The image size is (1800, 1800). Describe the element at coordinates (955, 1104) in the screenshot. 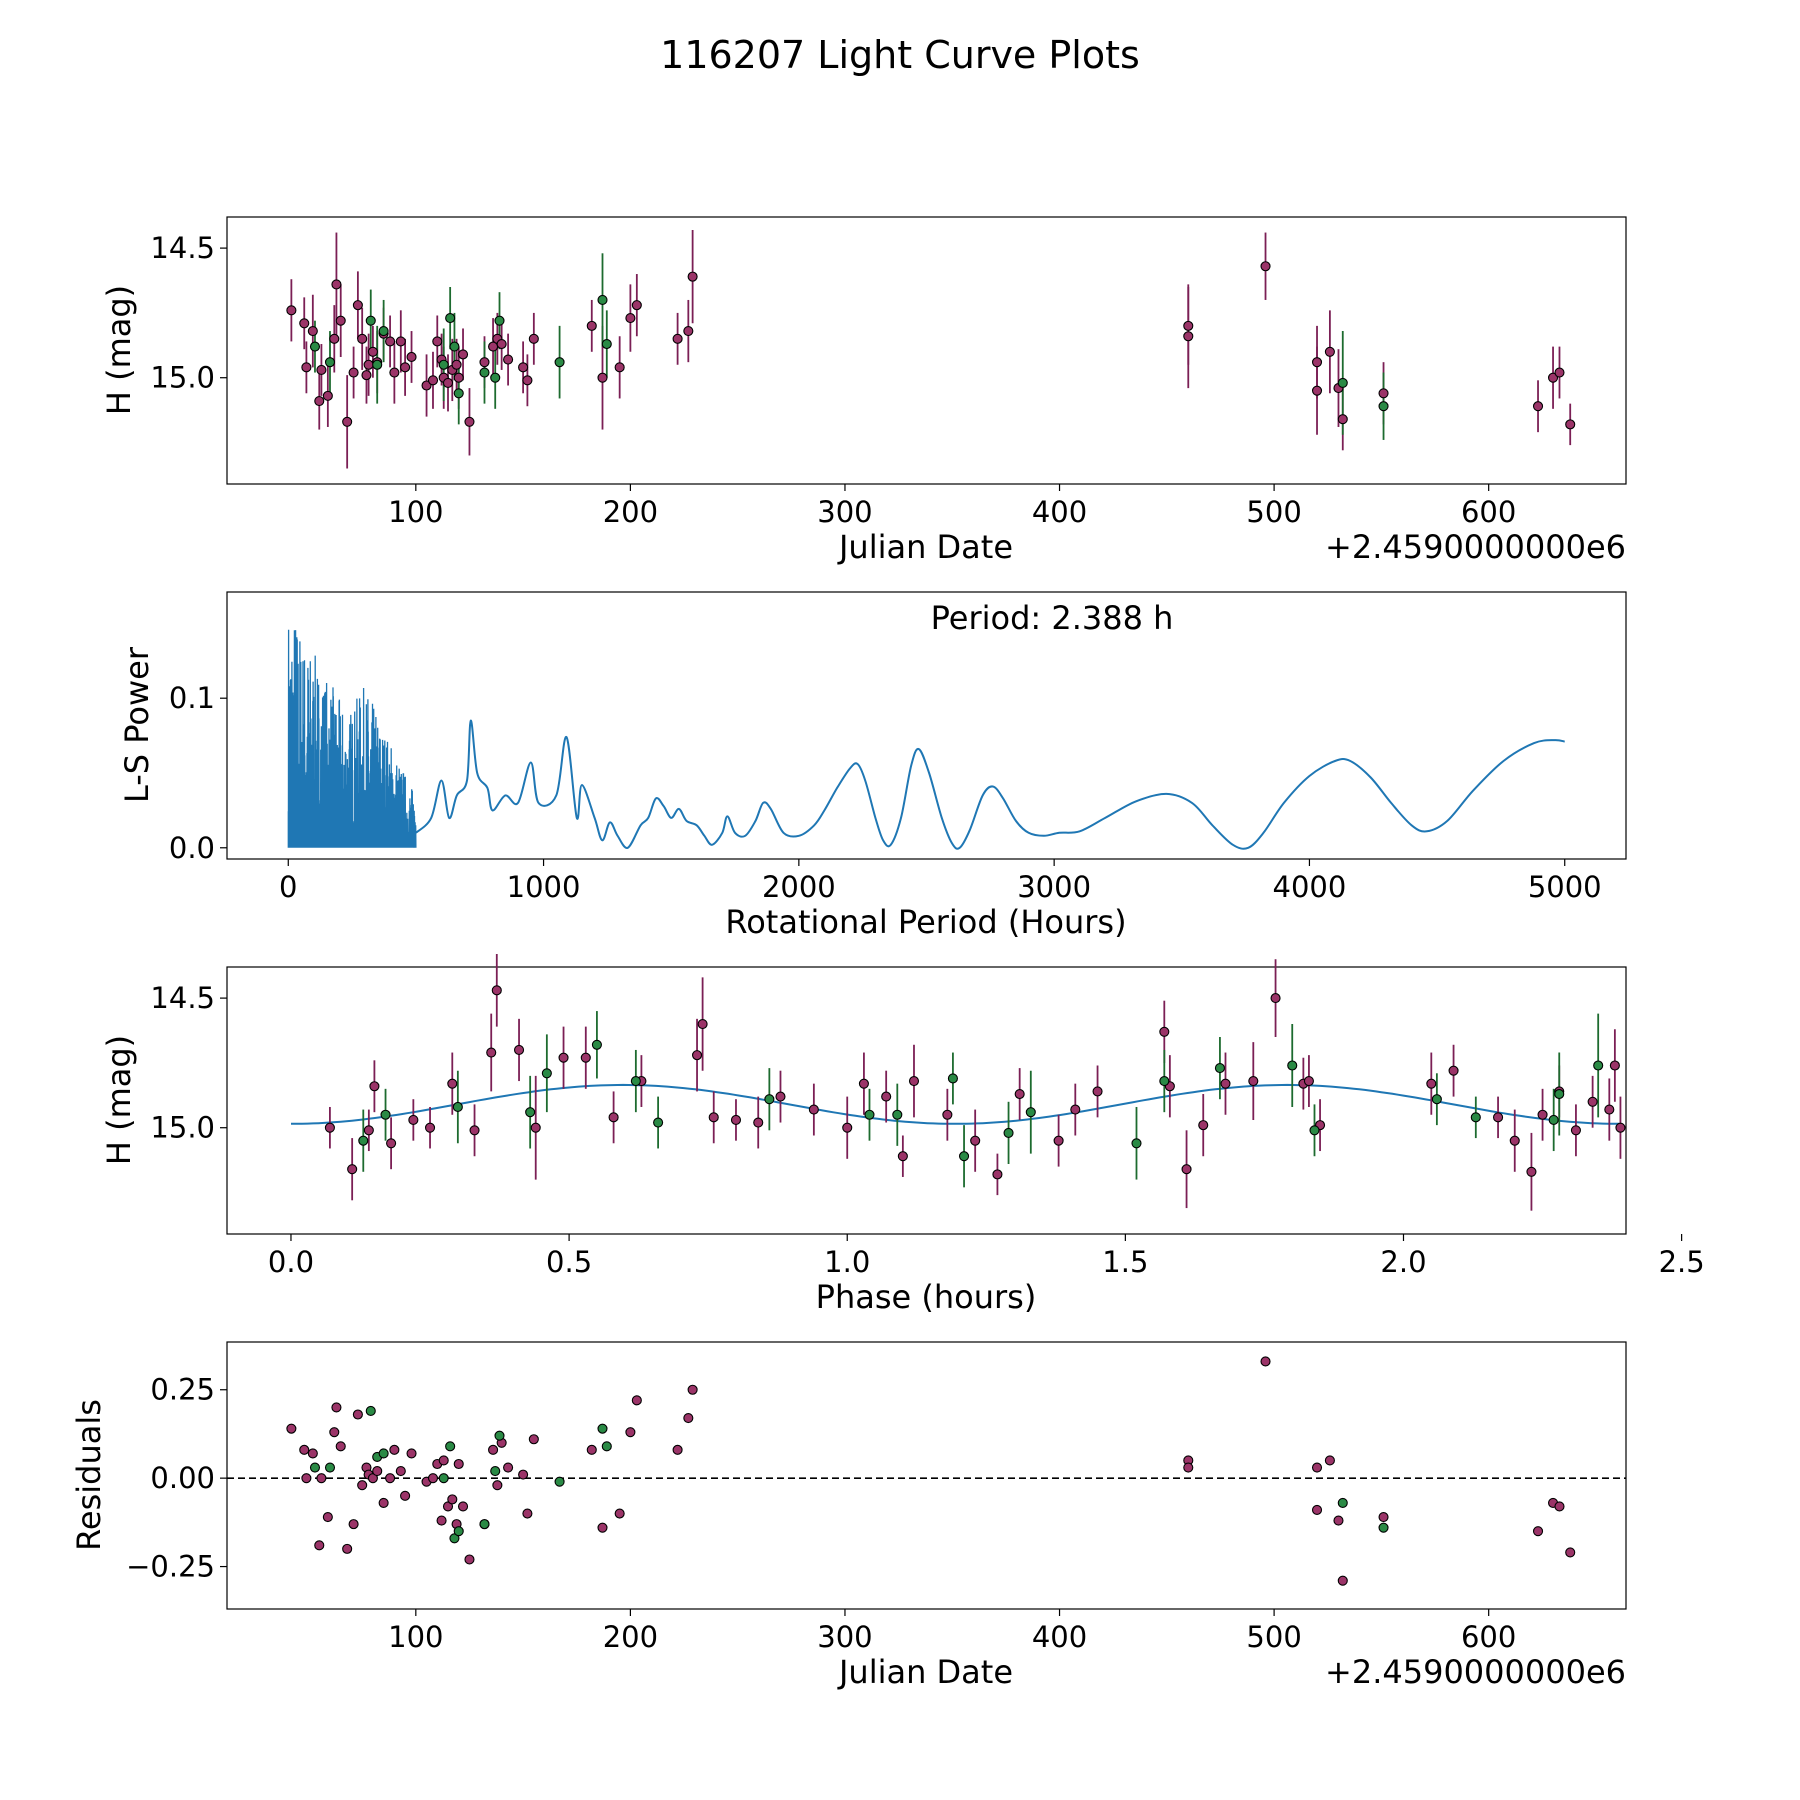

I see `phase-model-line` at that location.